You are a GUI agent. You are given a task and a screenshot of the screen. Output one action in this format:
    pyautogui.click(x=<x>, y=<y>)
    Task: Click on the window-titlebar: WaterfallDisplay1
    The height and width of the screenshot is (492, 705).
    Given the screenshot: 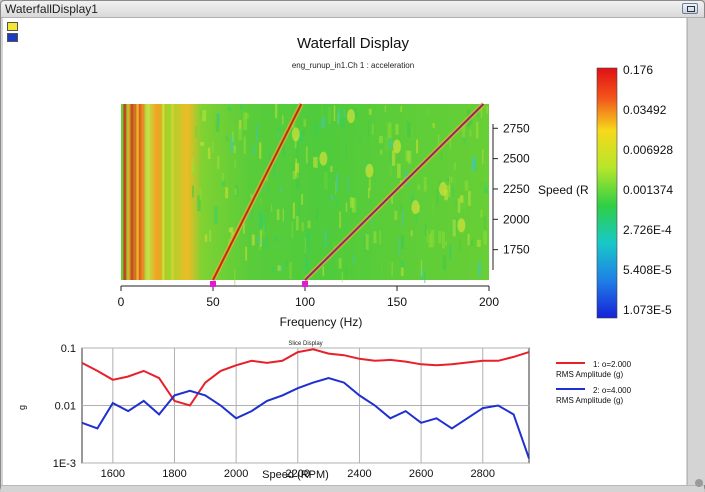 What is the action you would take?
    pyautogui.click(x=352, y=9)
    